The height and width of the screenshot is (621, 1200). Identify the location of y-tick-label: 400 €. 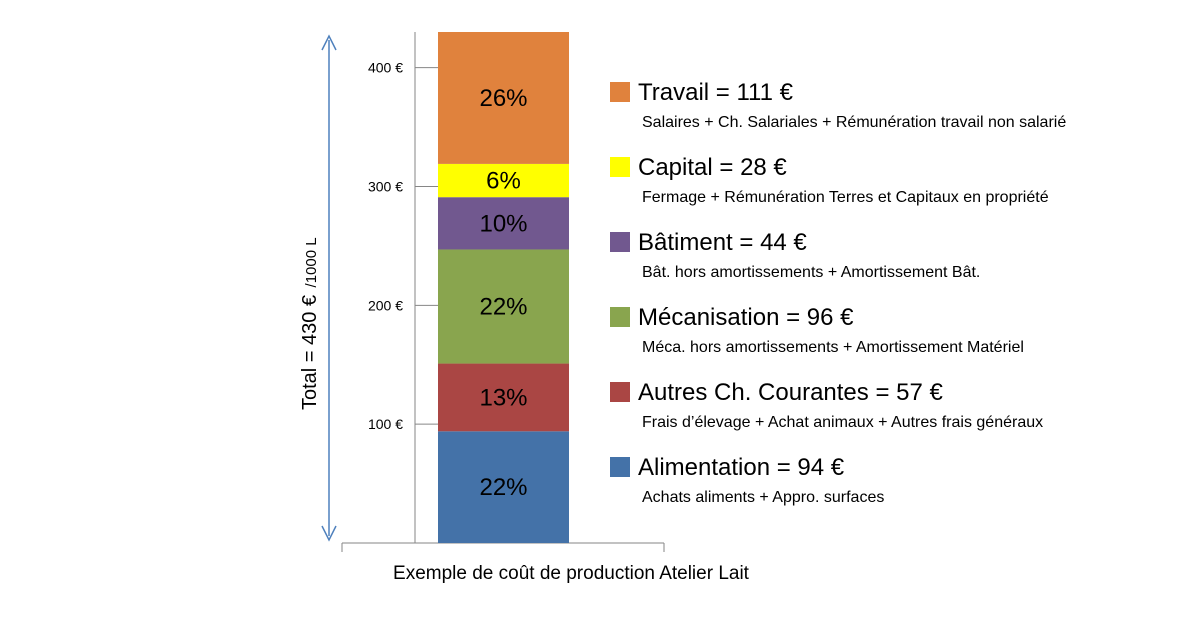
(385, 68).